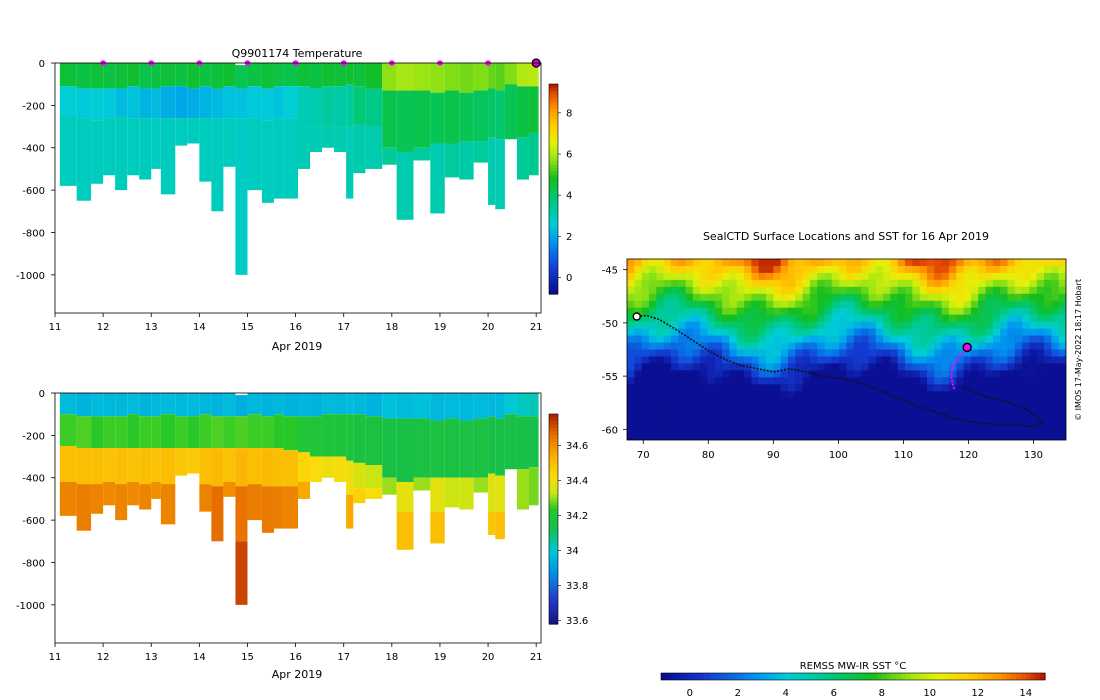  Describe the element at coordinates (33, 479) in the screenshot. I see `salinity-y-tick-label: -400` at that location.